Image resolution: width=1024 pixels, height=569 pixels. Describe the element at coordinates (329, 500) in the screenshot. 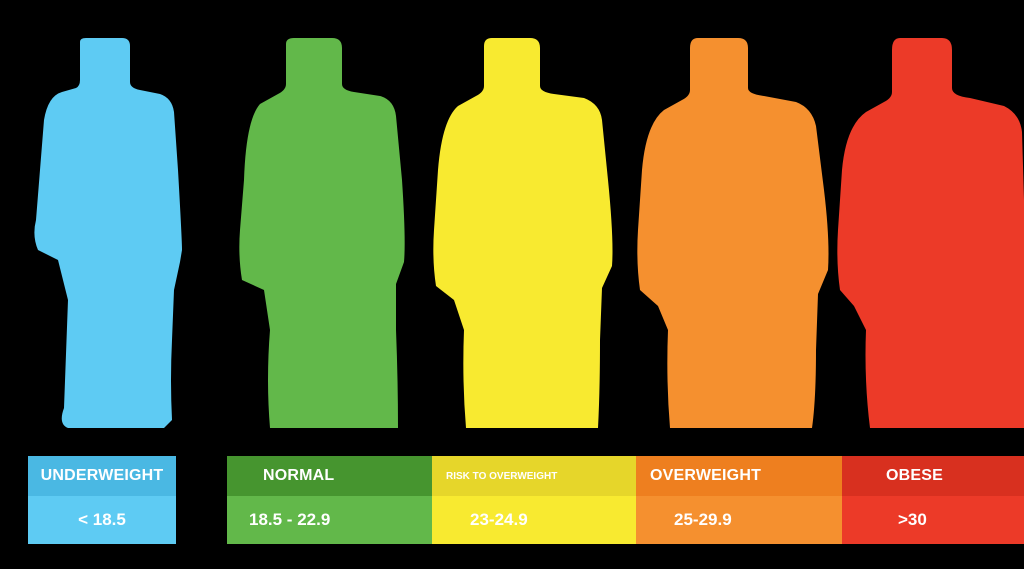

I see `category-normal: NORMAL 18.5 - 22.9` at that location.